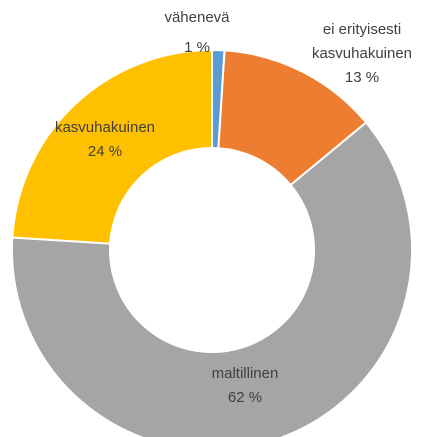  I want to click on value-label: 13 %, so click(362, 77).